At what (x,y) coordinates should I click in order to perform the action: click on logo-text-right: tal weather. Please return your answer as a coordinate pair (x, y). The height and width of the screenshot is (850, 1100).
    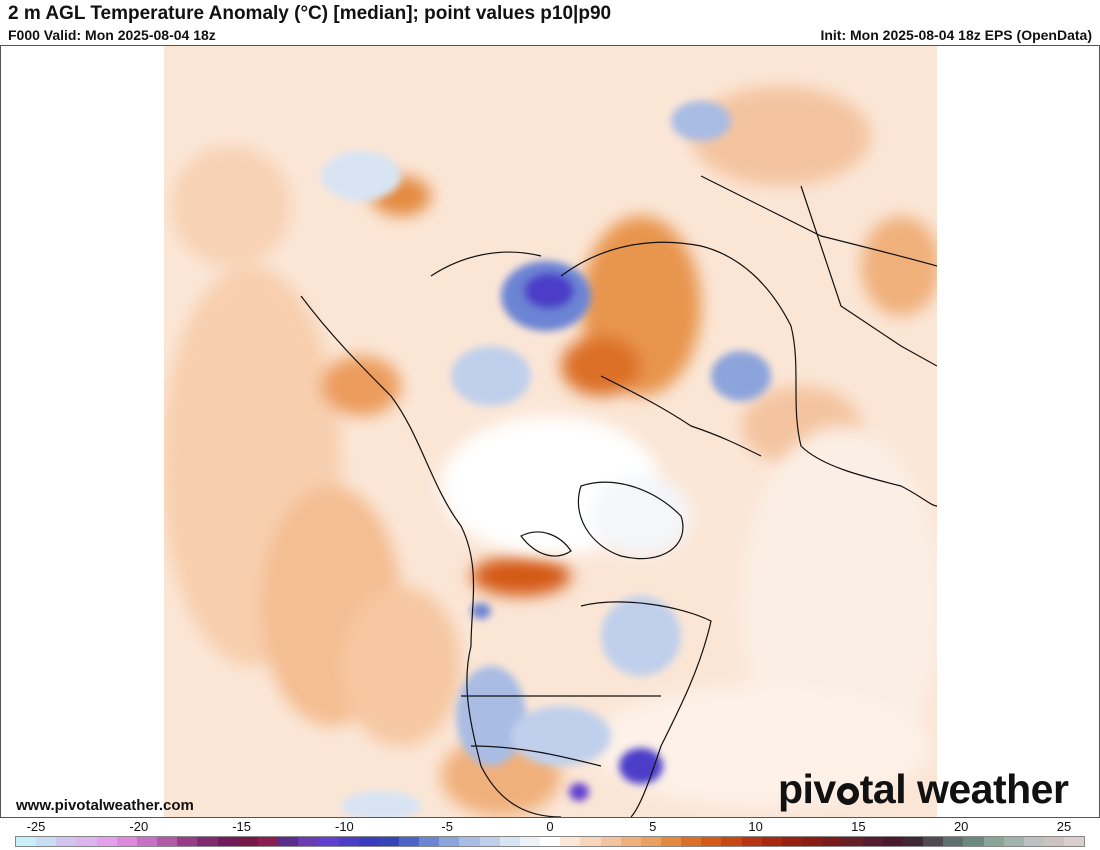
    Looking at the image, I should click on (964, 789).